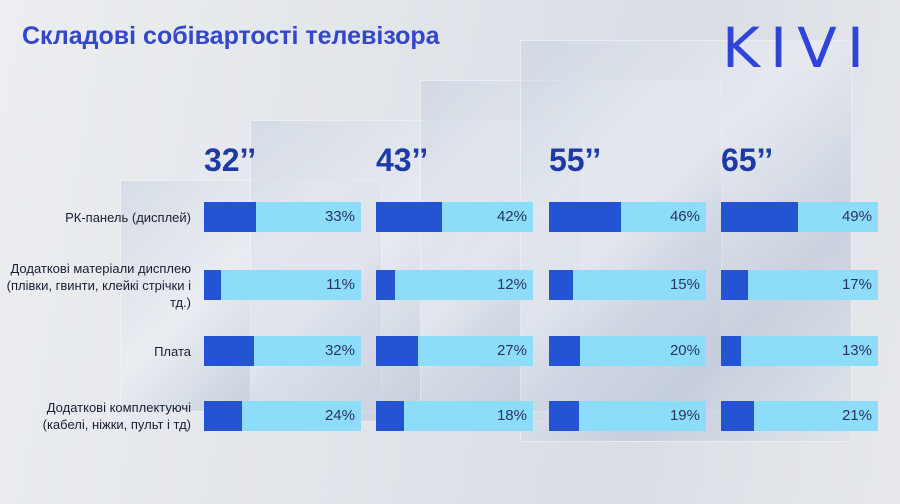 This screenshot has height=504, width=900. Describe the element at coordinates (339, 216) in the screenshot. I see `value-label: 33%` at that location.